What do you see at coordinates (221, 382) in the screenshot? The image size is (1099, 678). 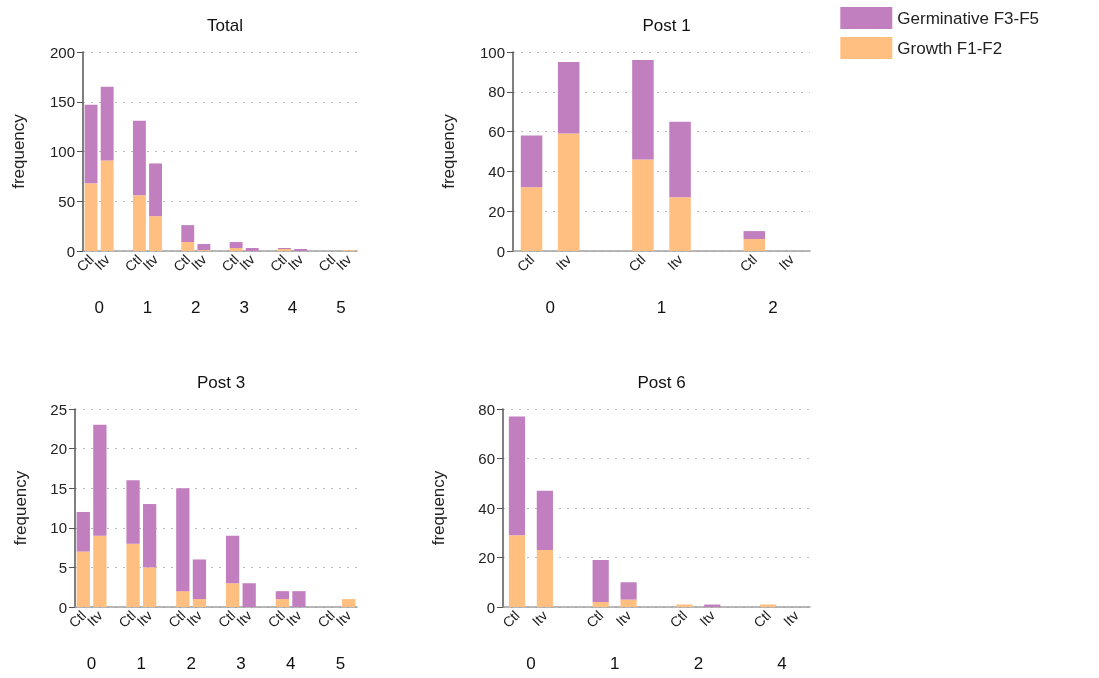 I see `chart-title: Post 3` at bounding box center [221, 382].